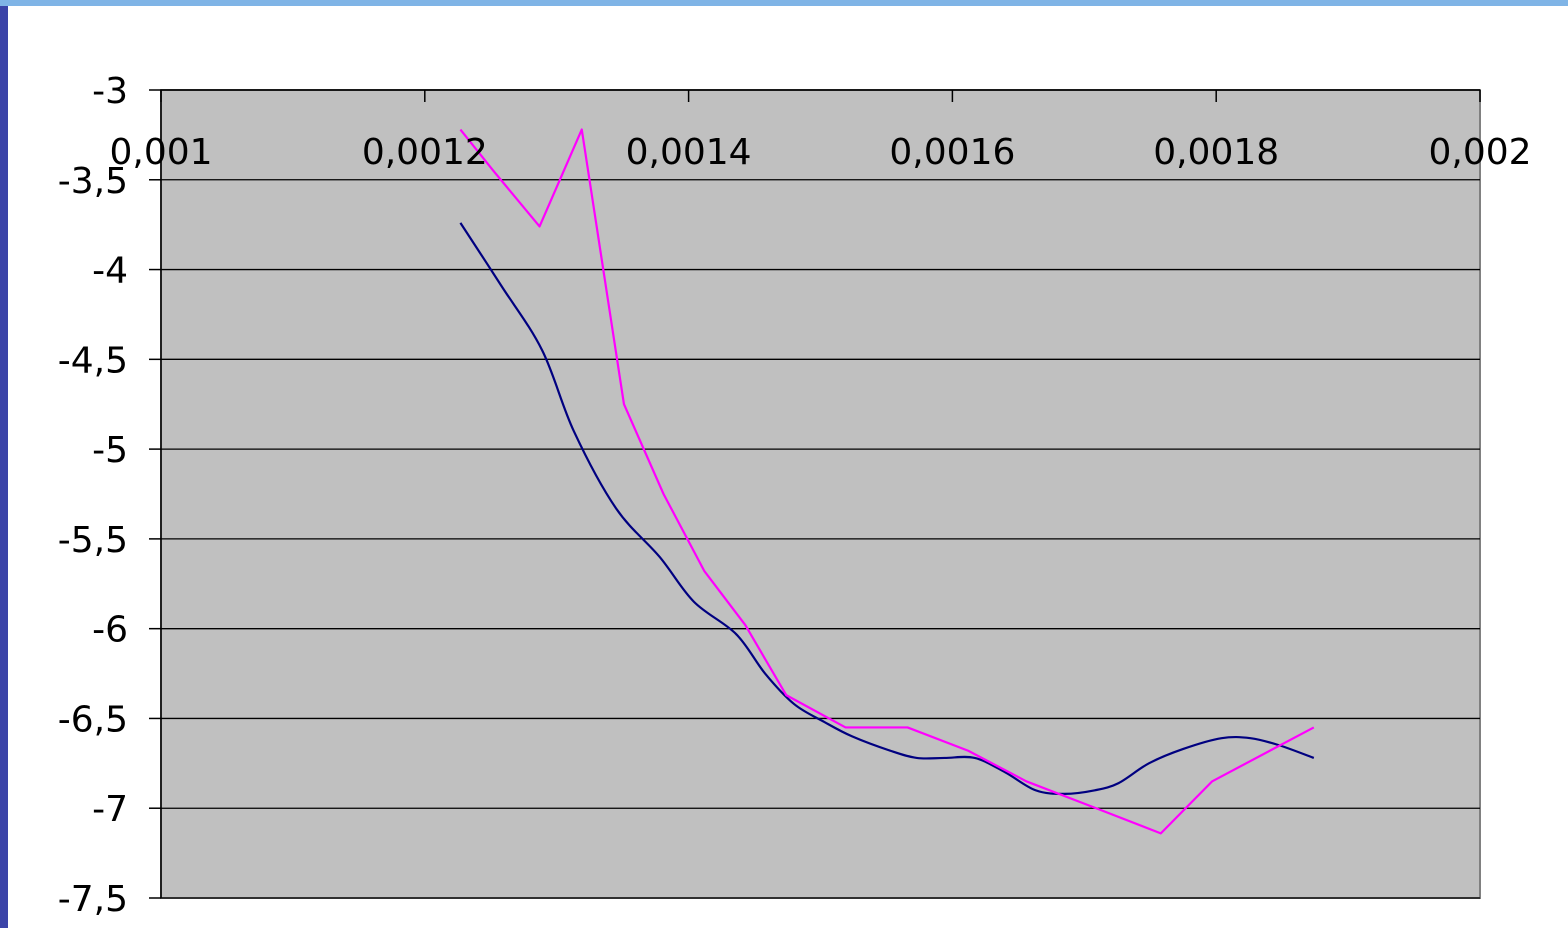 The image size is (1568, 928). I want to click on x-tick-label: 0,0018, so click(1216, 152).